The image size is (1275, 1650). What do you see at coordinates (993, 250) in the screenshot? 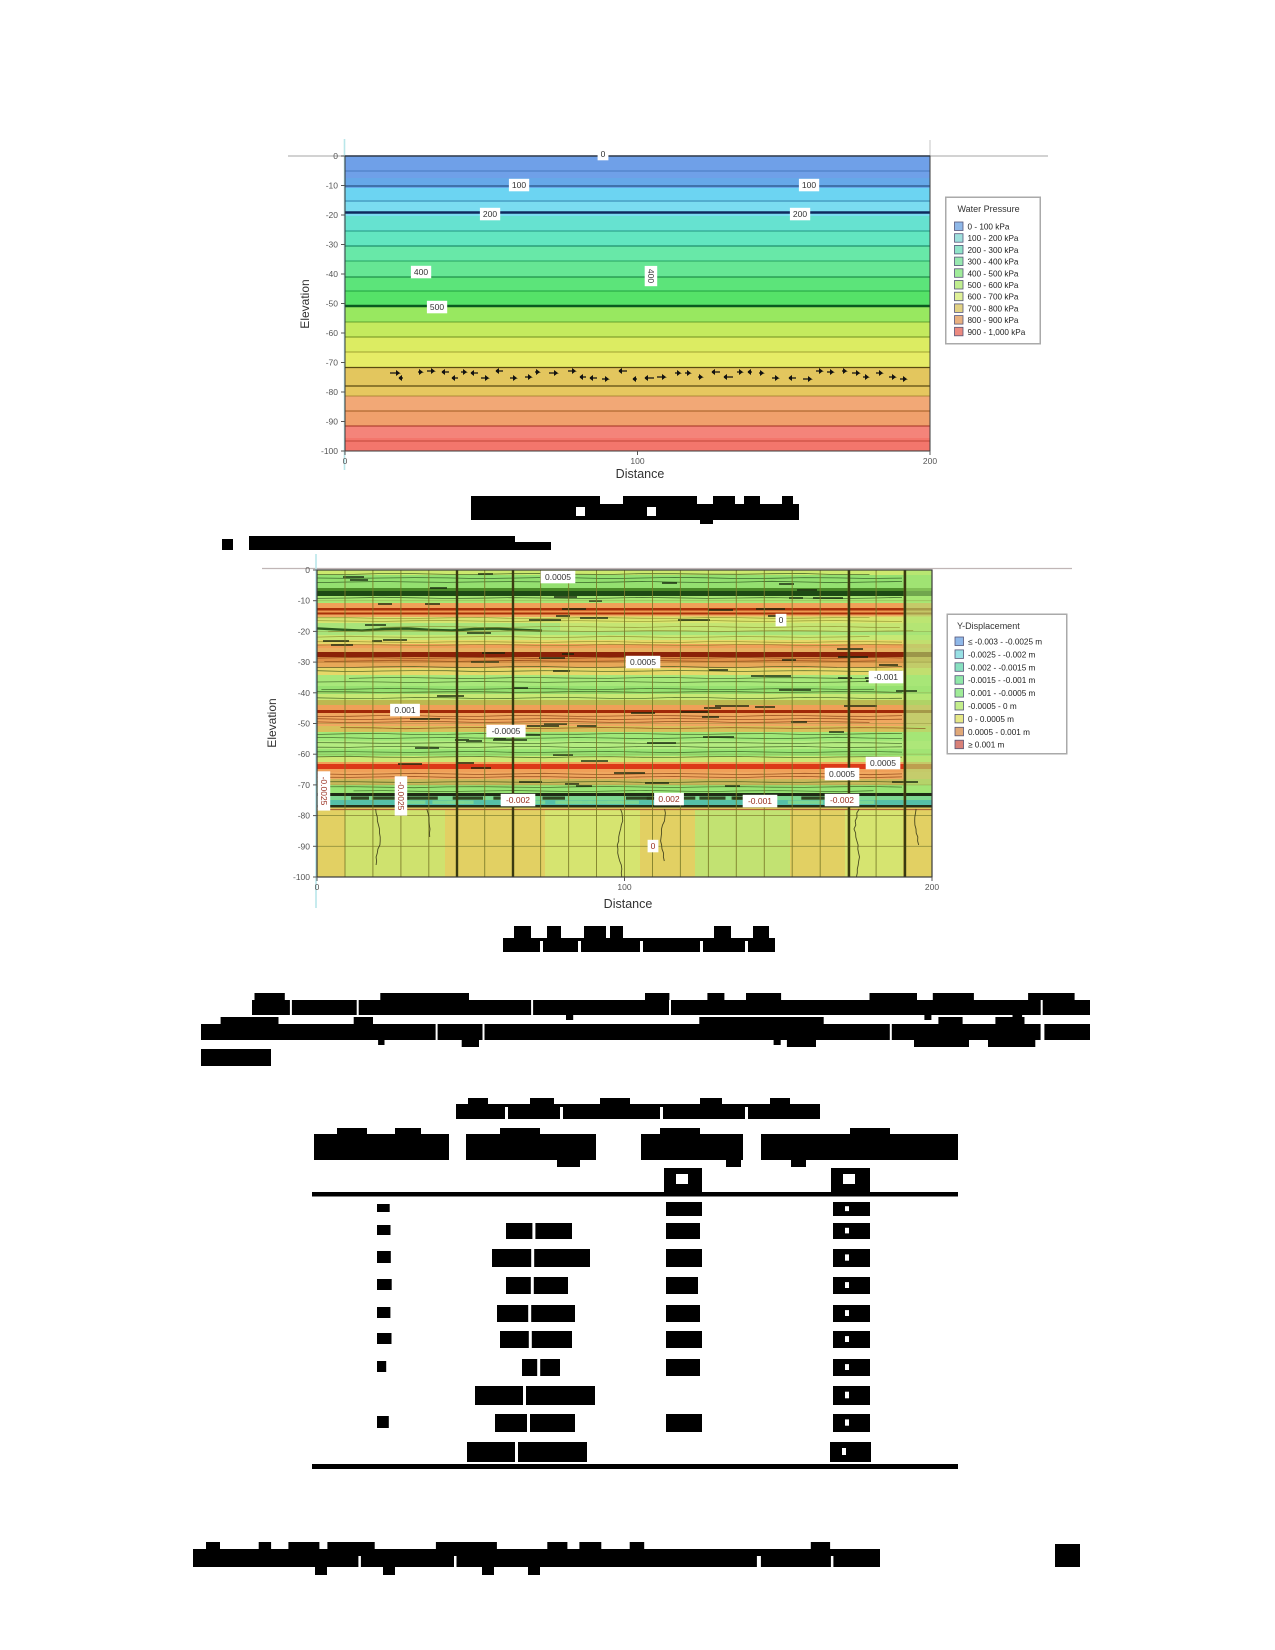
I see `svg-text: 200 - 300 kPa` at bounding box center [993, 250].